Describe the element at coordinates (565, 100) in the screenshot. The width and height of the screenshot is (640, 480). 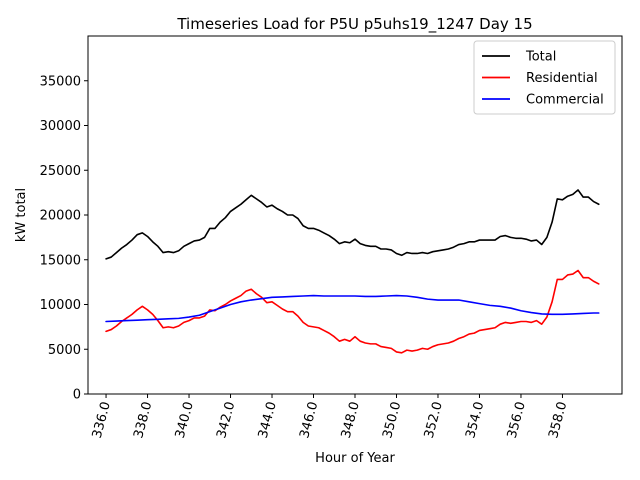
I see `legend-label-commercial: Commercial` at that location.